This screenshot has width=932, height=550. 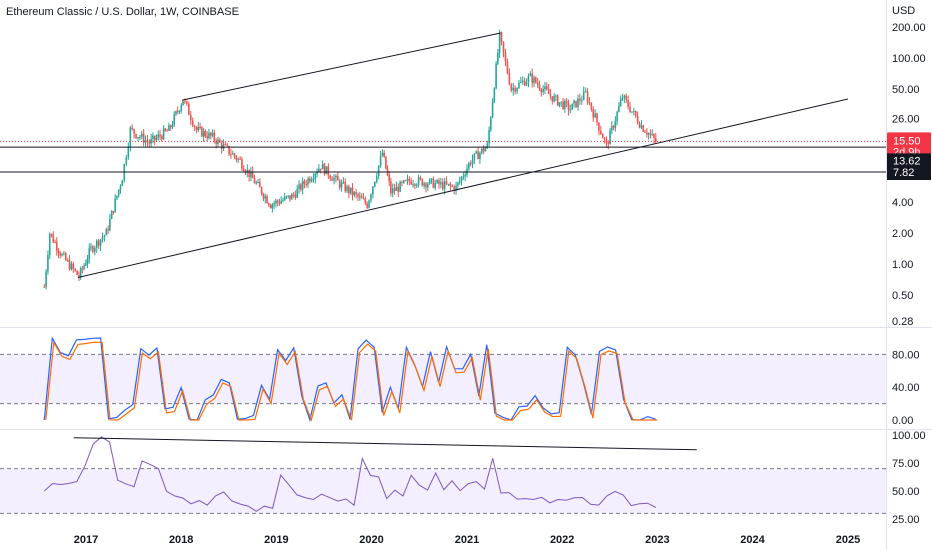 I want to click on oscillator-tick-label: 25.00, so click(x=906, y=520).